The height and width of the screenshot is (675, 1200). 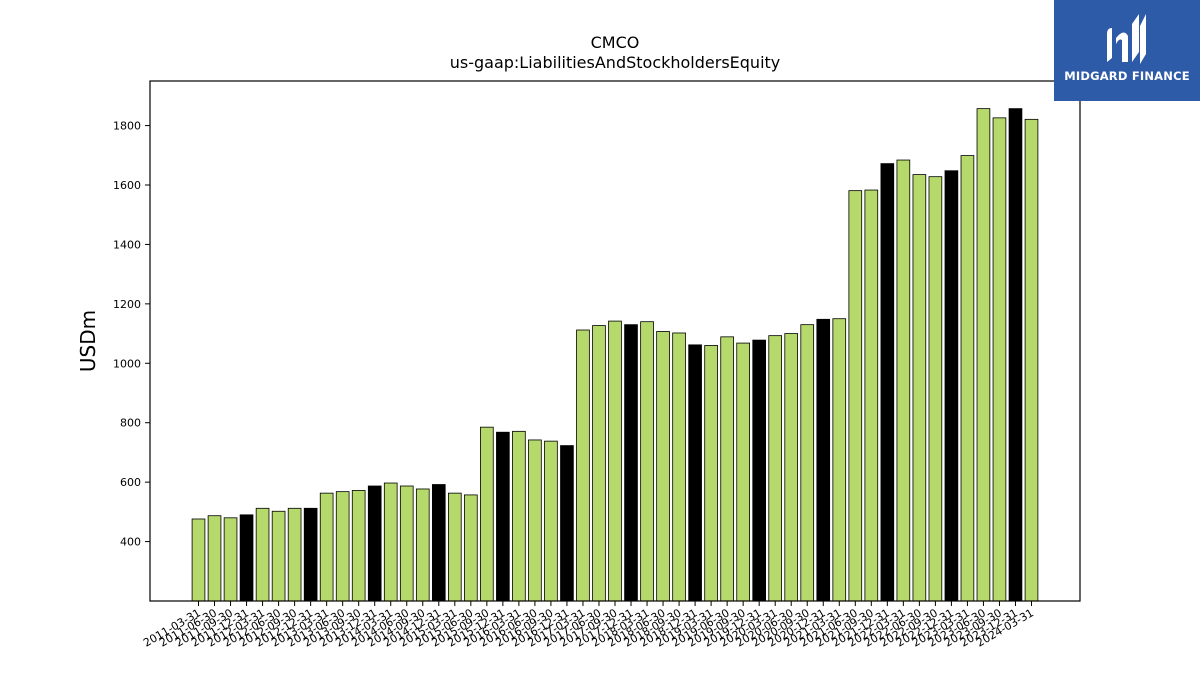 I want to click on logo-text: MIDGARD FINANCE, so click(x=1127, y=76).